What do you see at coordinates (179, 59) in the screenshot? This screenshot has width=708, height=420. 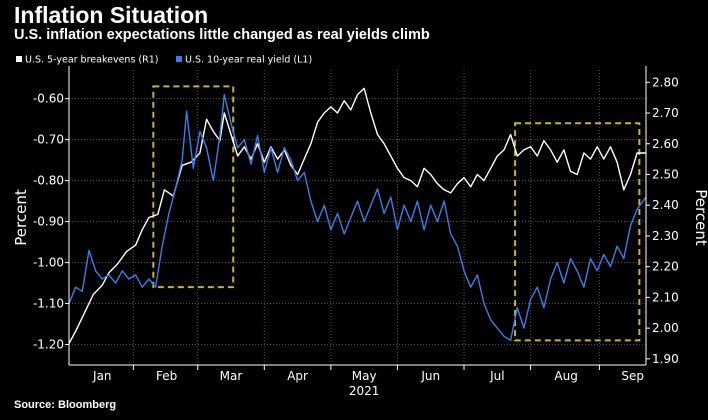 I see `legend-swatch-real-yield` at bounding box center [179, 59].